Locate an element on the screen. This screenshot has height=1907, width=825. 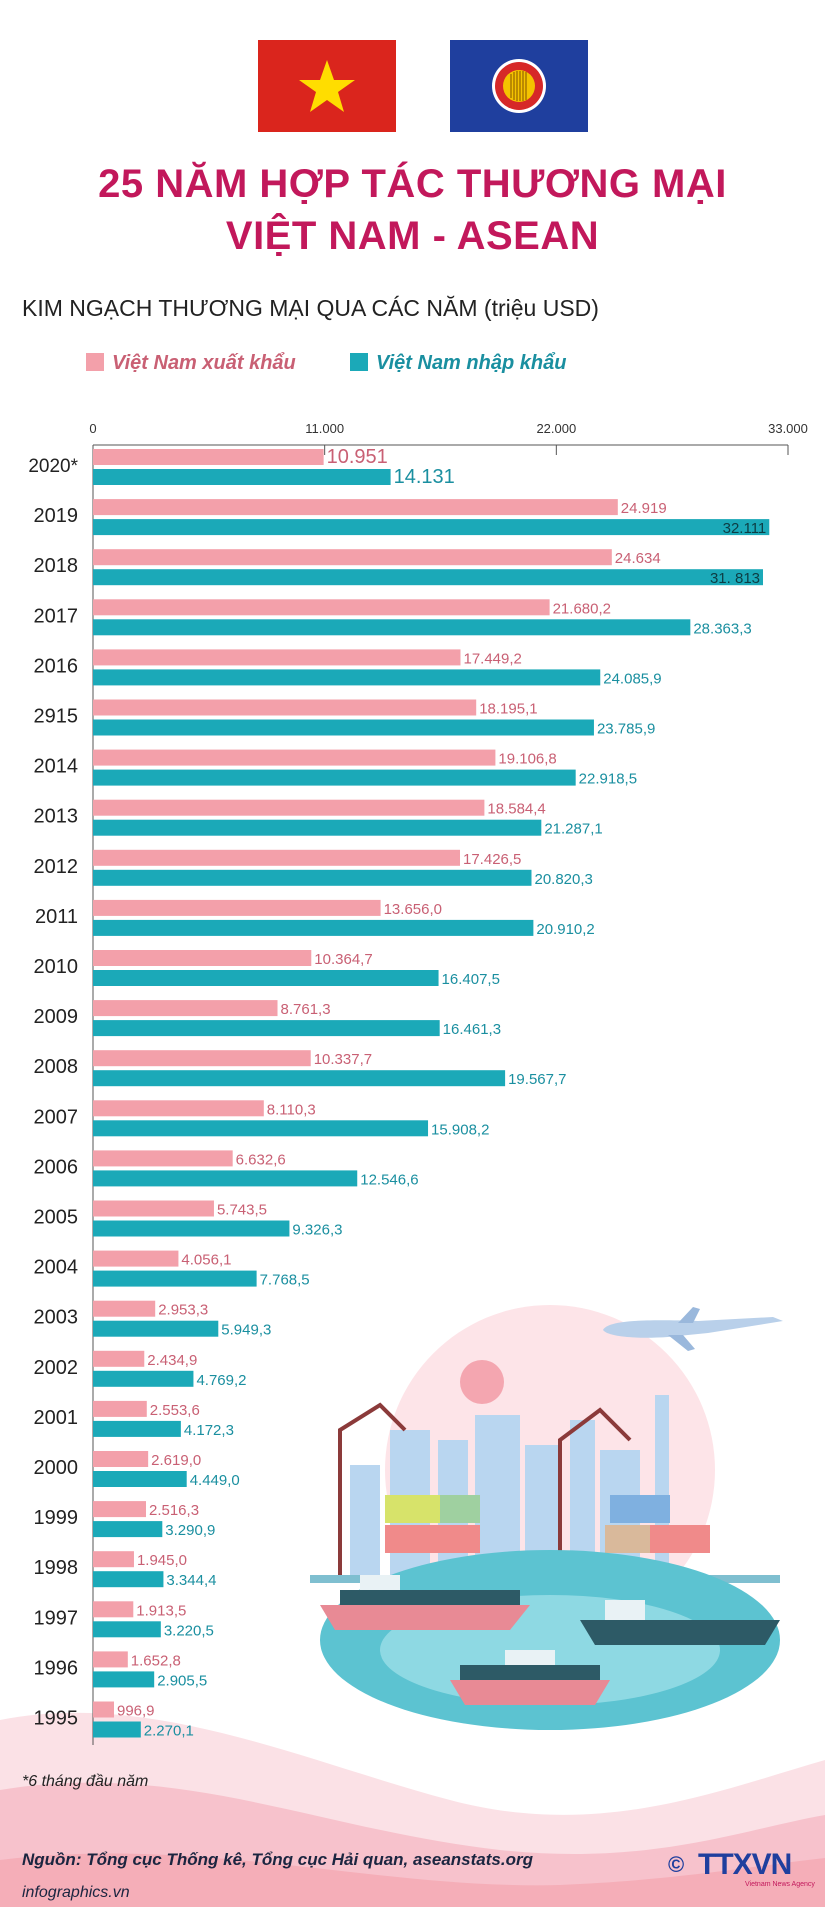
year-label: 2003 is located at coordinates (56, 1318).